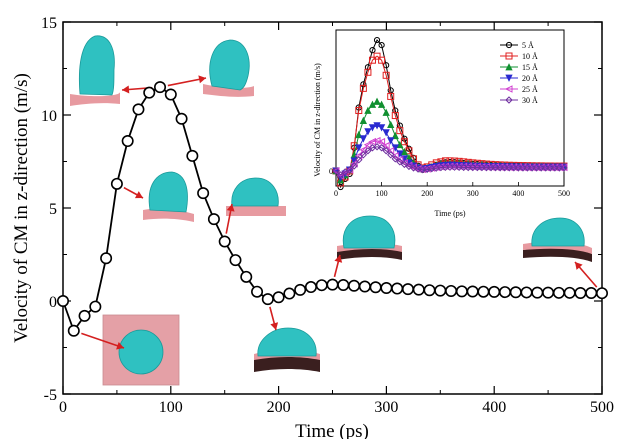  What do you see at coordinates (427, 193) in the screenshot?
I see `inset-x-tick-label: 200` at bounding box center [427, 193].